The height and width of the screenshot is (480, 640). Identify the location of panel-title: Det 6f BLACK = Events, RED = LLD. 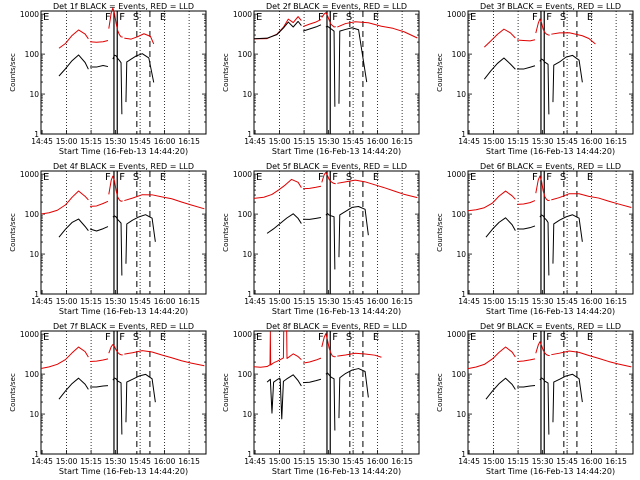
(550, 166).